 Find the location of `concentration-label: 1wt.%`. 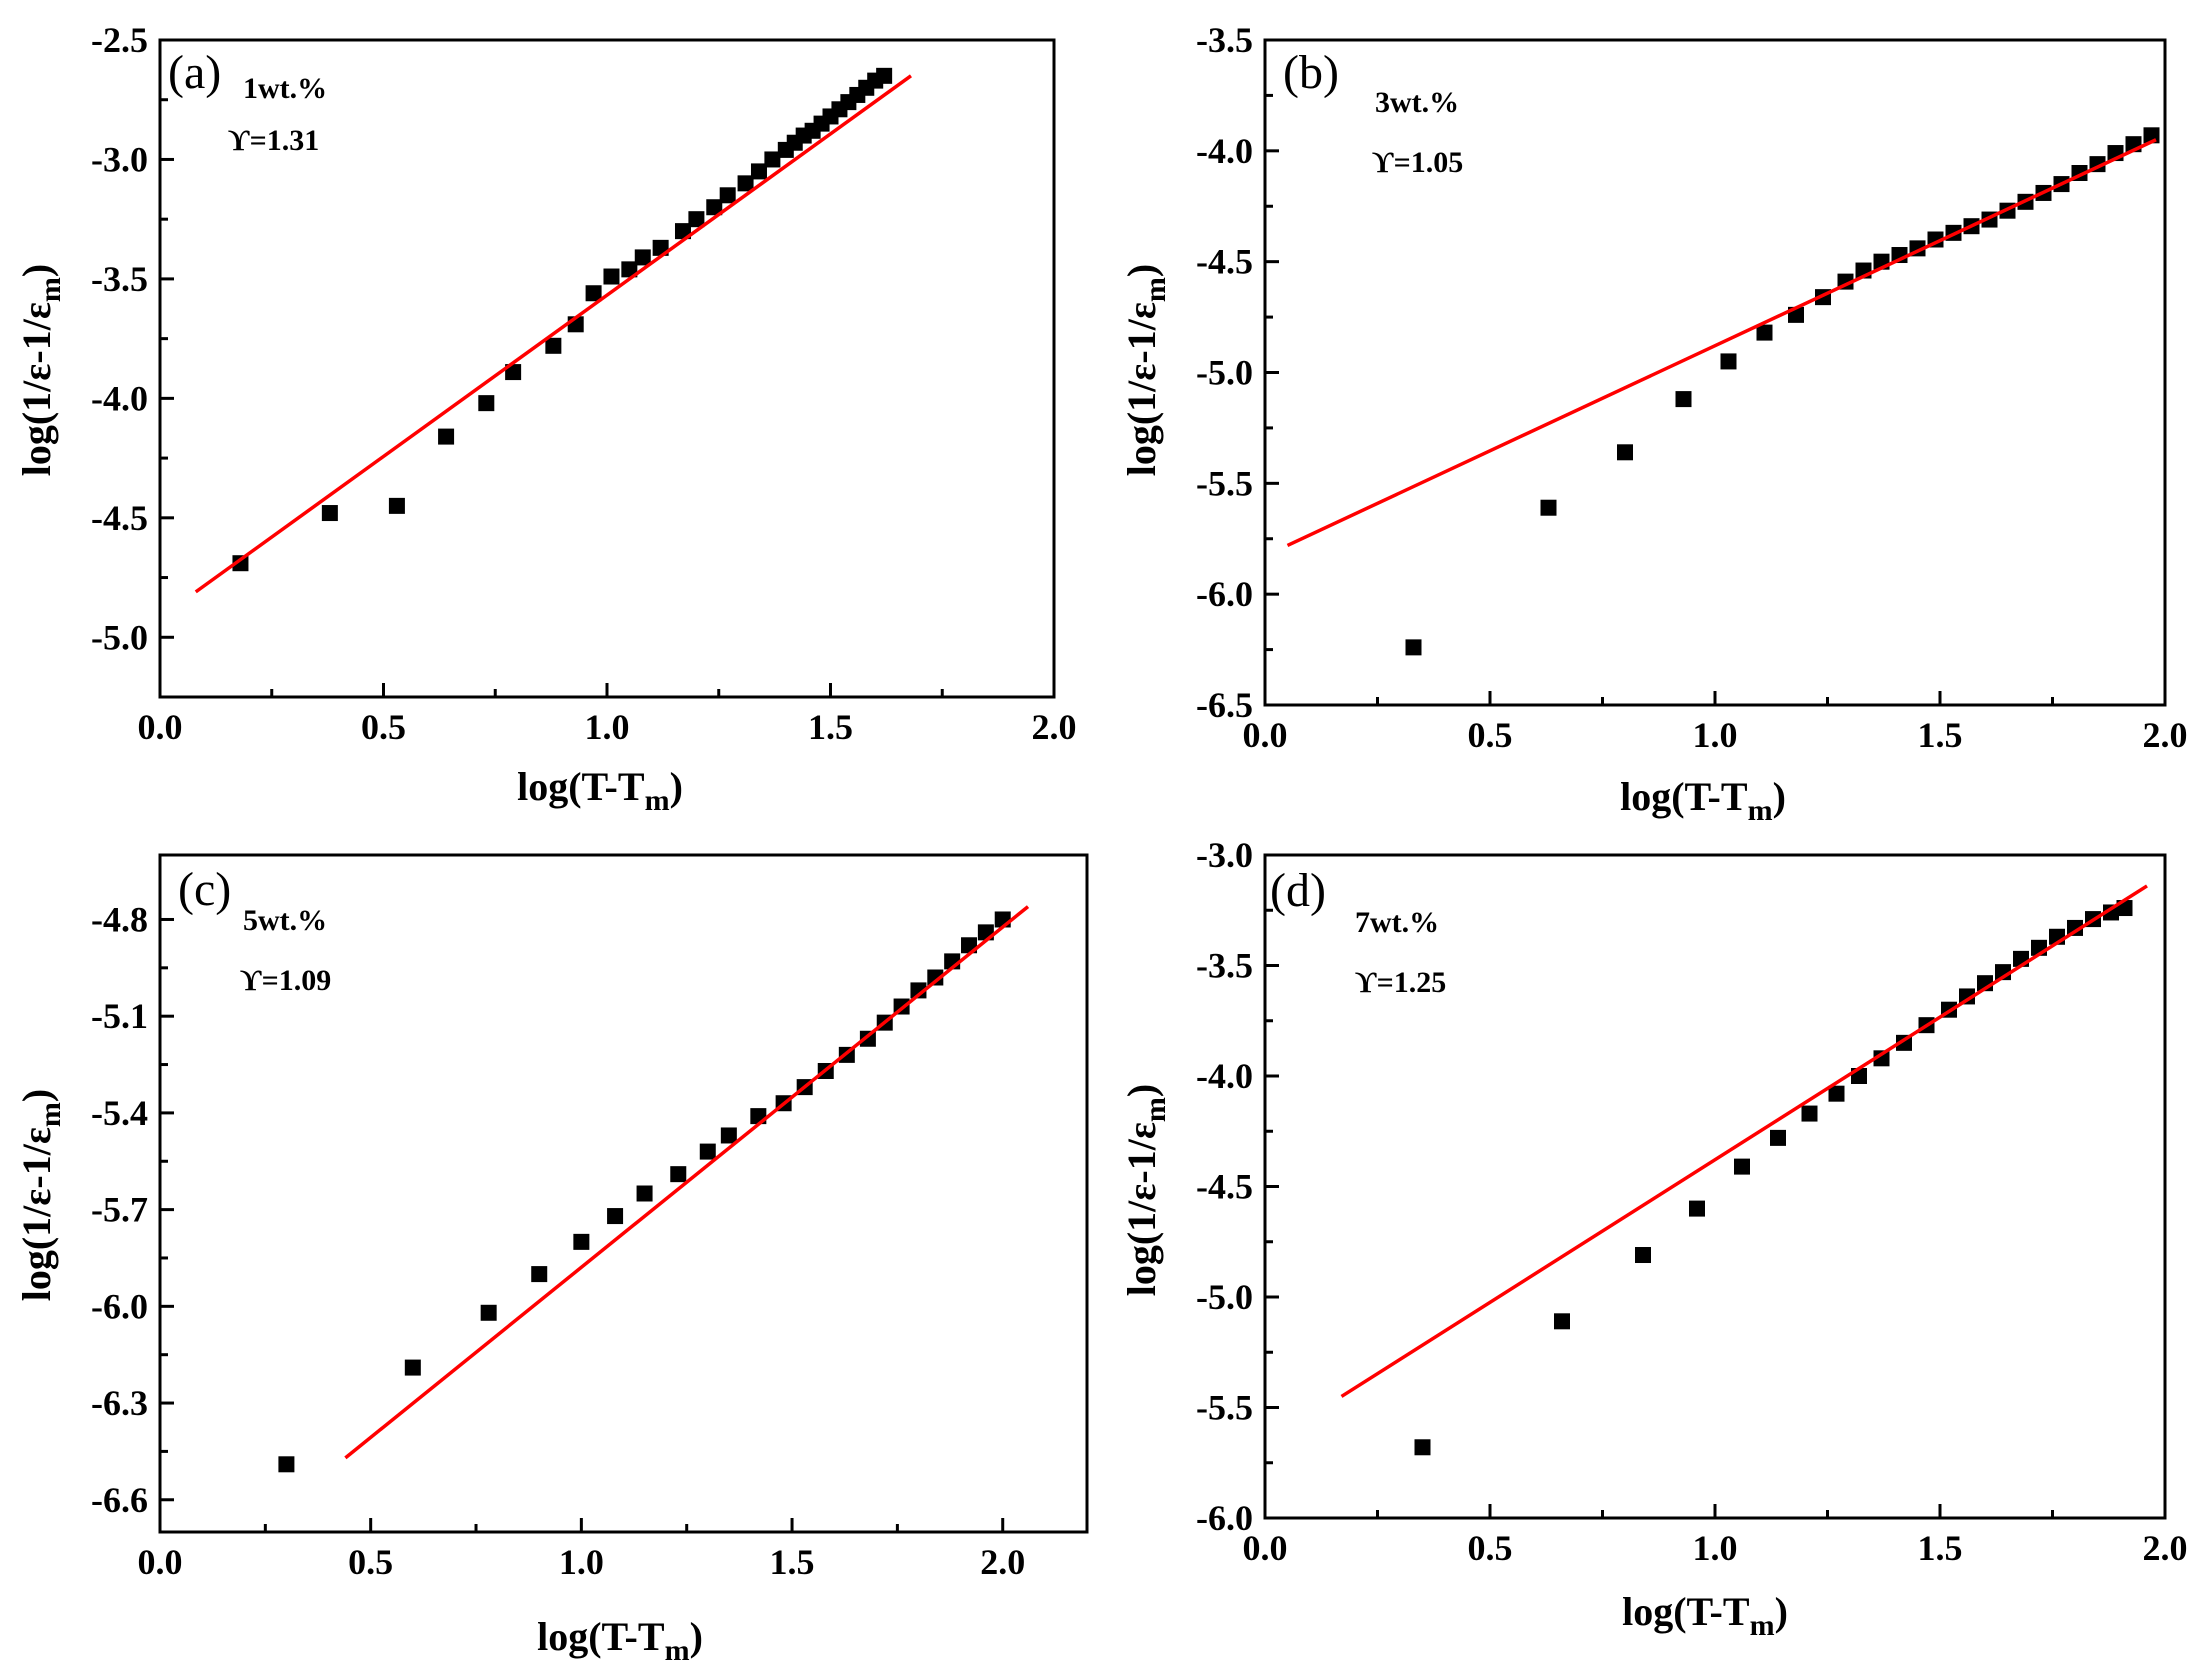

concentration-label: 1wt.% is located at coordinates (285, 88).